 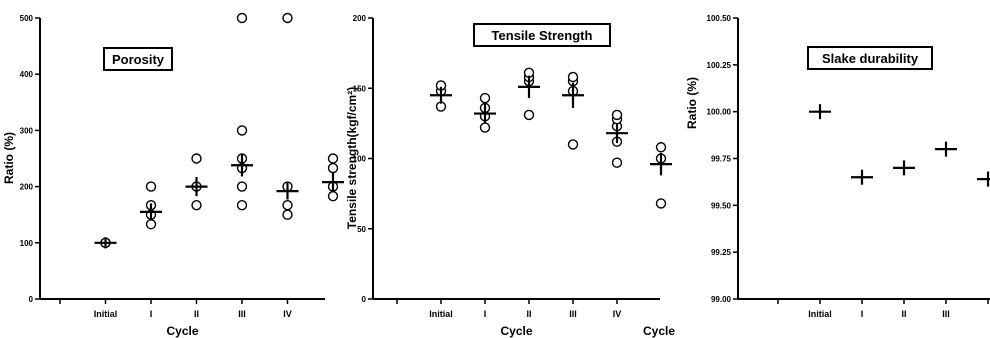 What do you see at coordinates (721, 252) in the screenshot?
I see `y-tick-label: 99.25` at bounding box center [721, 252].